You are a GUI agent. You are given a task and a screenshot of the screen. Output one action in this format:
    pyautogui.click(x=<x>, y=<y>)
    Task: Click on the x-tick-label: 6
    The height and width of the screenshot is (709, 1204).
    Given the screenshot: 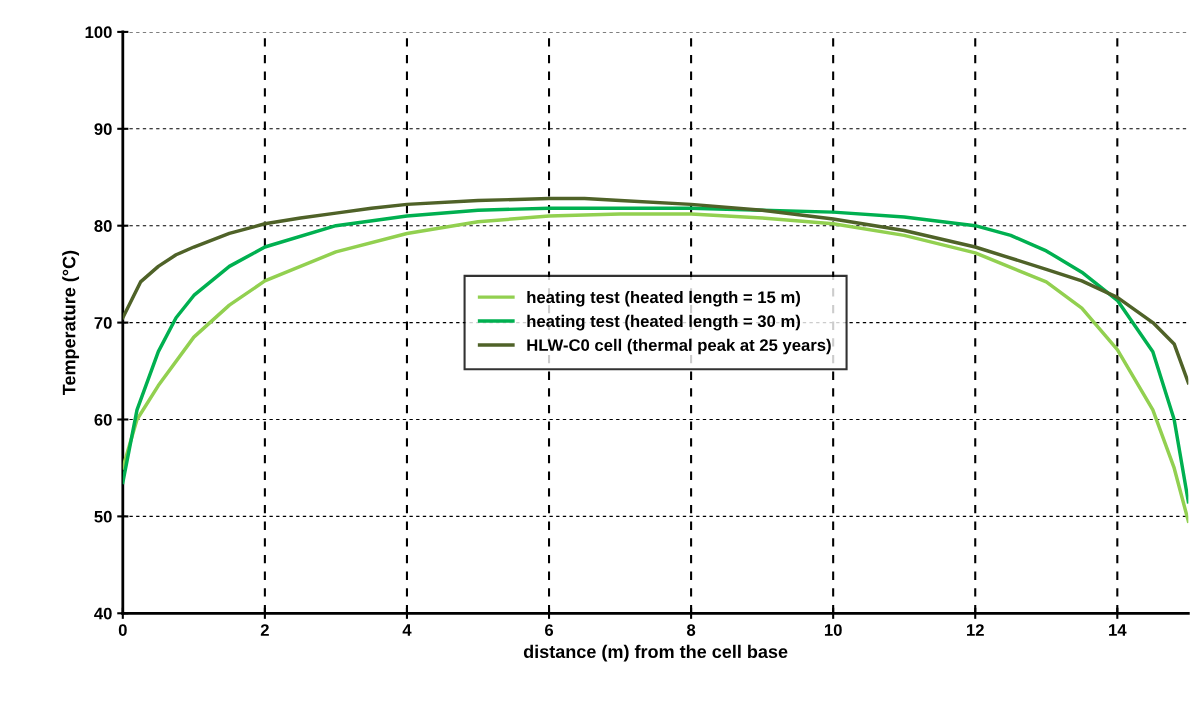 What is the action you would take?
    pyautogui.click(x=549, y=630)
    